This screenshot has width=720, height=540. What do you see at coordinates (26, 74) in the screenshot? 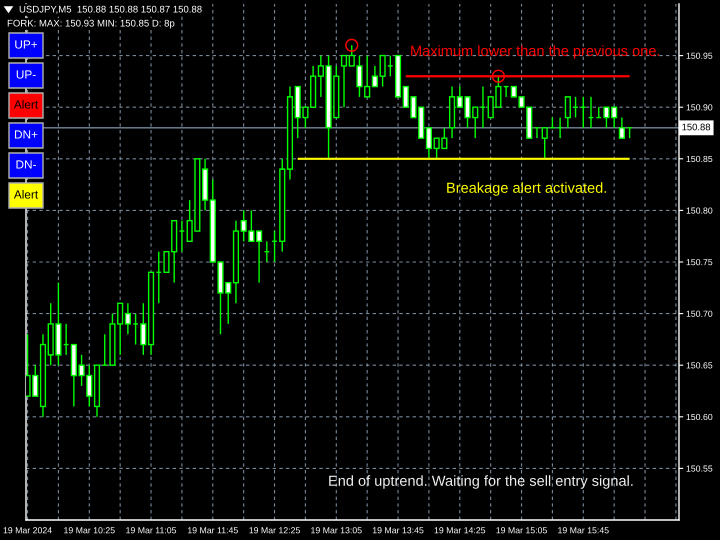
I see `annotation: UP-` at bounding box center [26, 74].